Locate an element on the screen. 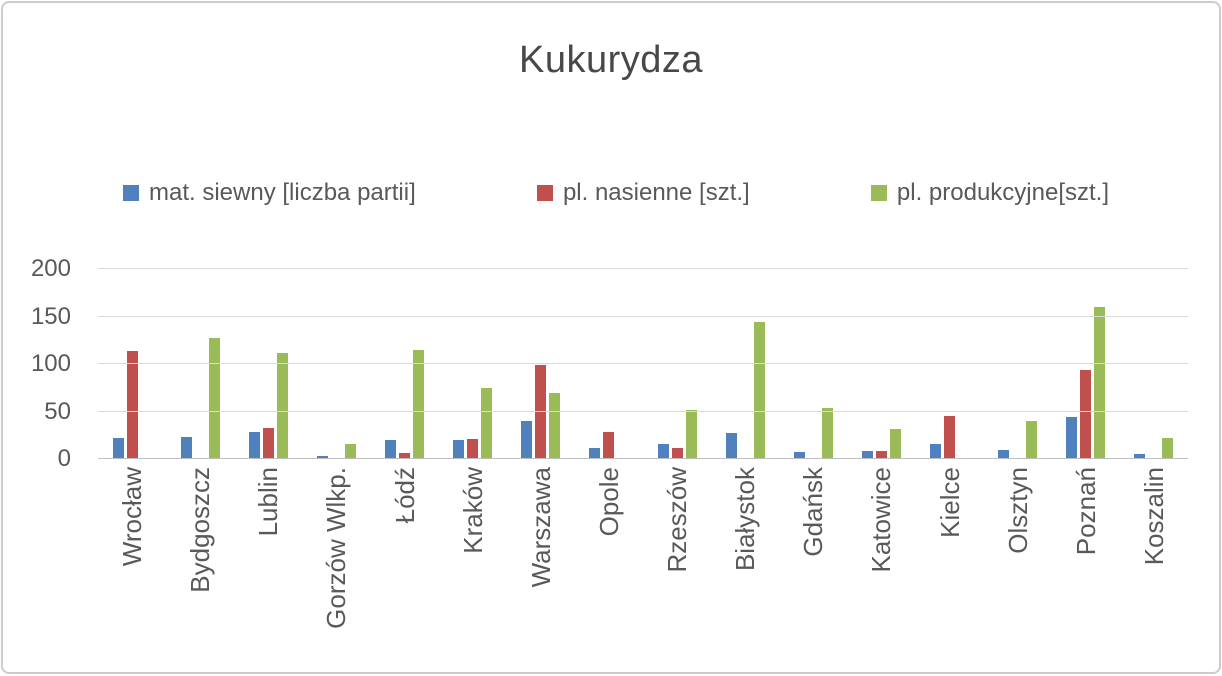 Image resolution: width=1222 pixels, height=676 pixels. bar-group-opole is located at coordinates (609, 364).